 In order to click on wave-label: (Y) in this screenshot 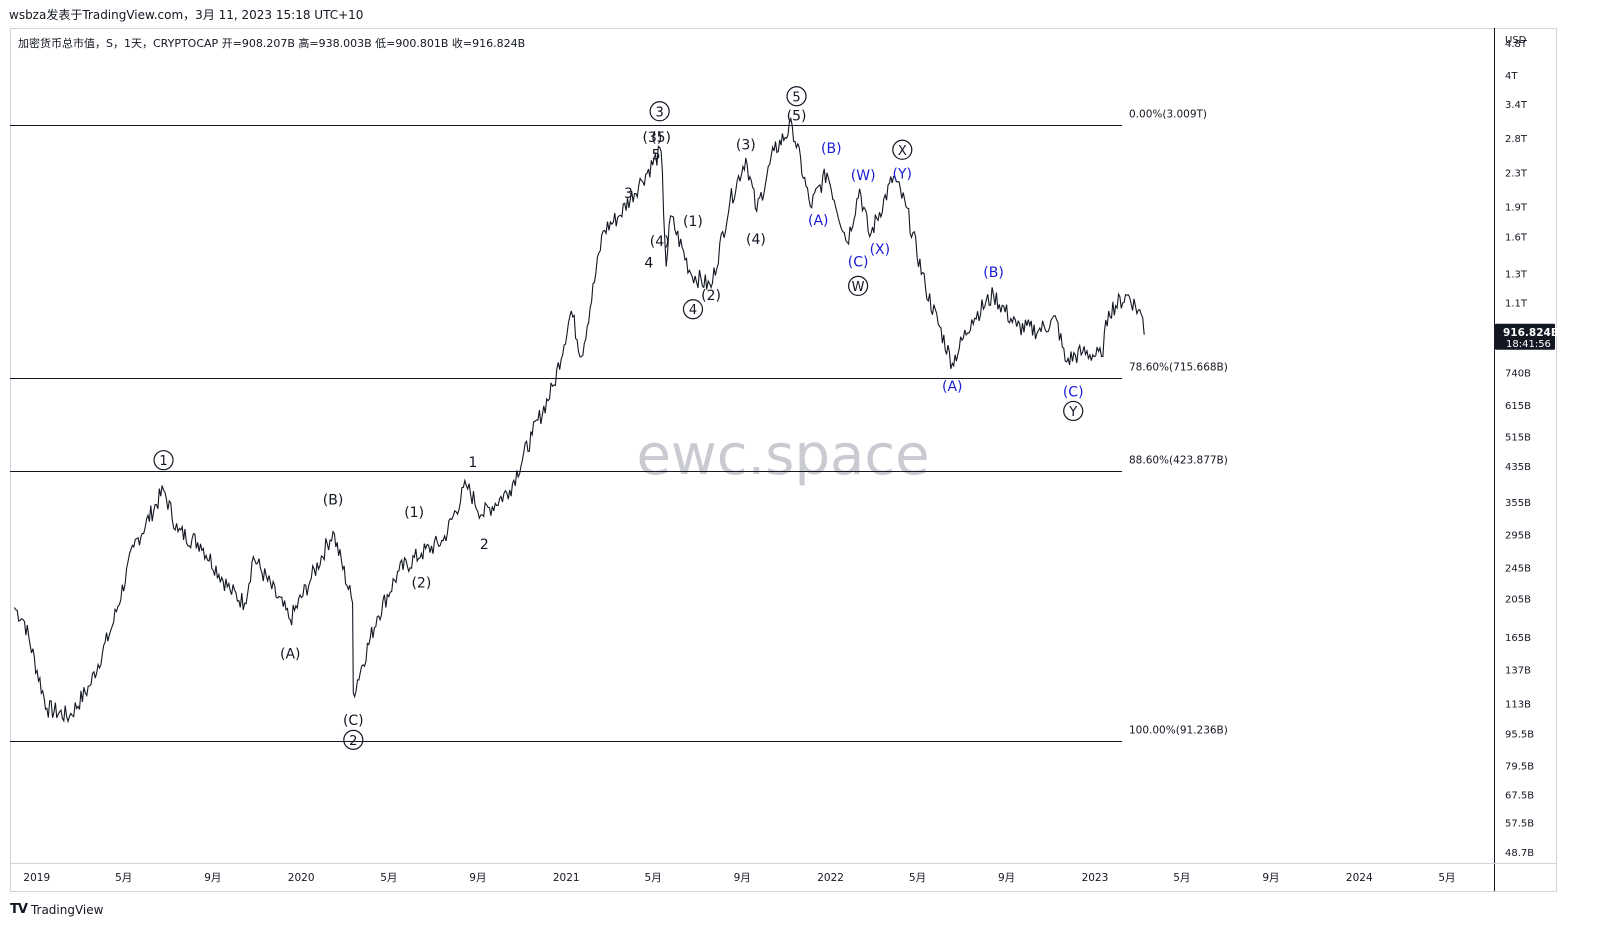, I will do `click(902, 174)`.